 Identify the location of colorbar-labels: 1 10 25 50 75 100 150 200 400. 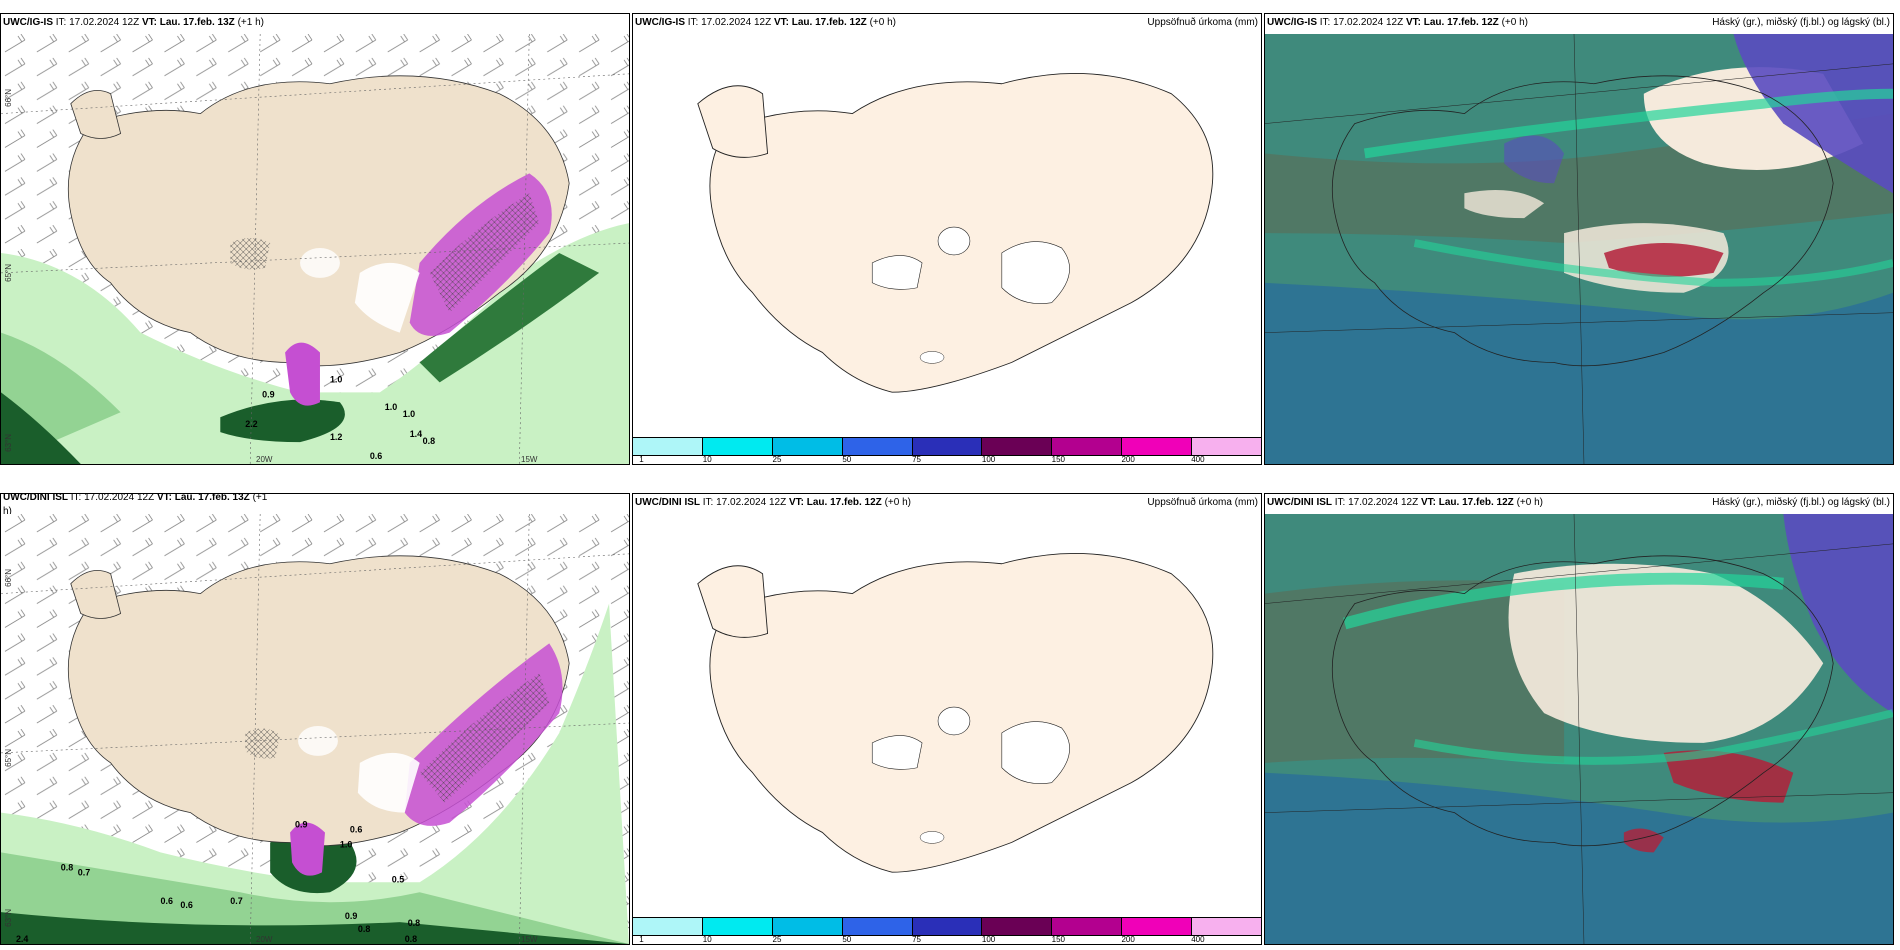
(947, 459).